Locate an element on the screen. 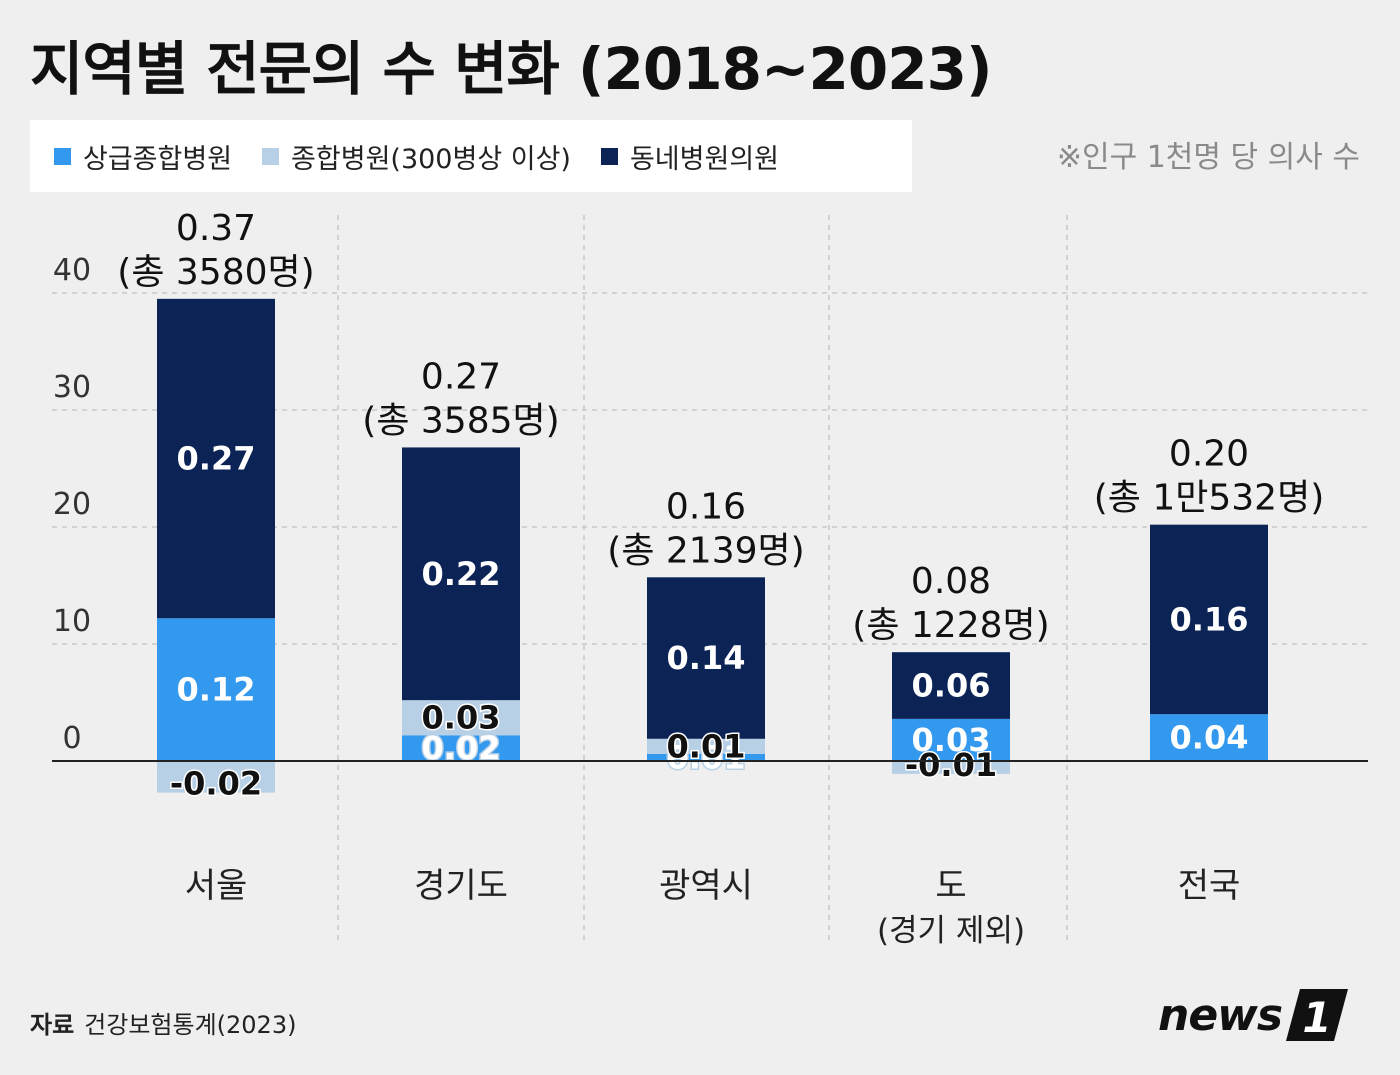  bar-value-label-2-0: 0.27 is located at coordinates (216, 459).